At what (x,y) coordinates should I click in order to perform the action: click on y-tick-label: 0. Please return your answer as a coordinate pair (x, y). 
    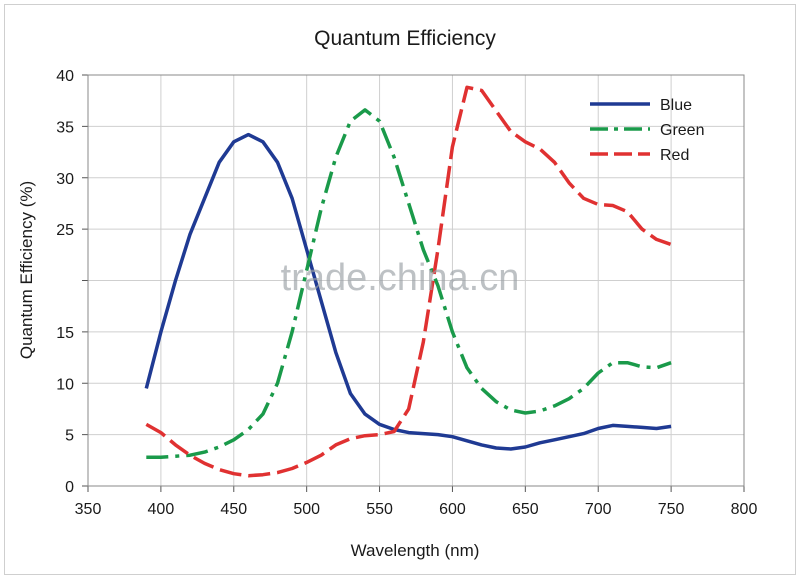
    Looking at the image, I should click on (69, 487).